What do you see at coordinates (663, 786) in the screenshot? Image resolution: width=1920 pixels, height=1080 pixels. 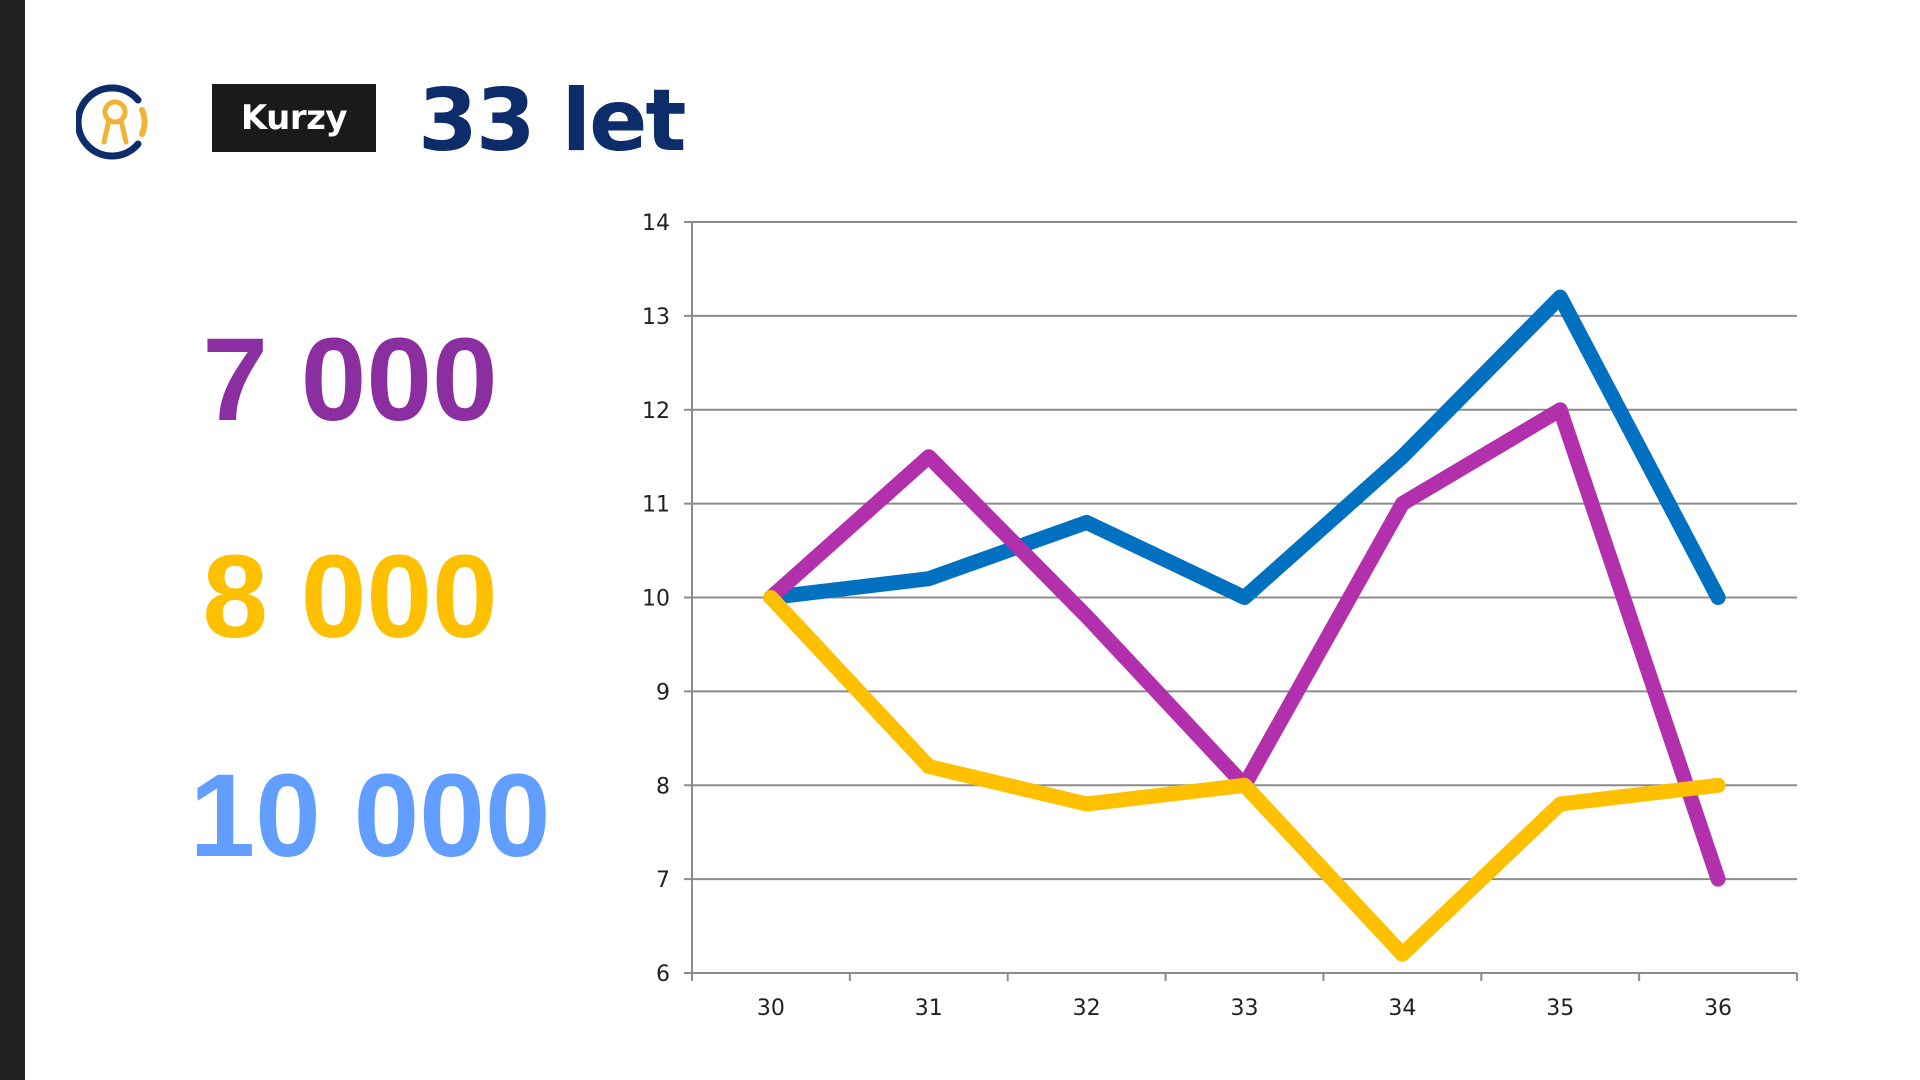 I see `y-tick-label: 8` at bounding box center [663, 786].